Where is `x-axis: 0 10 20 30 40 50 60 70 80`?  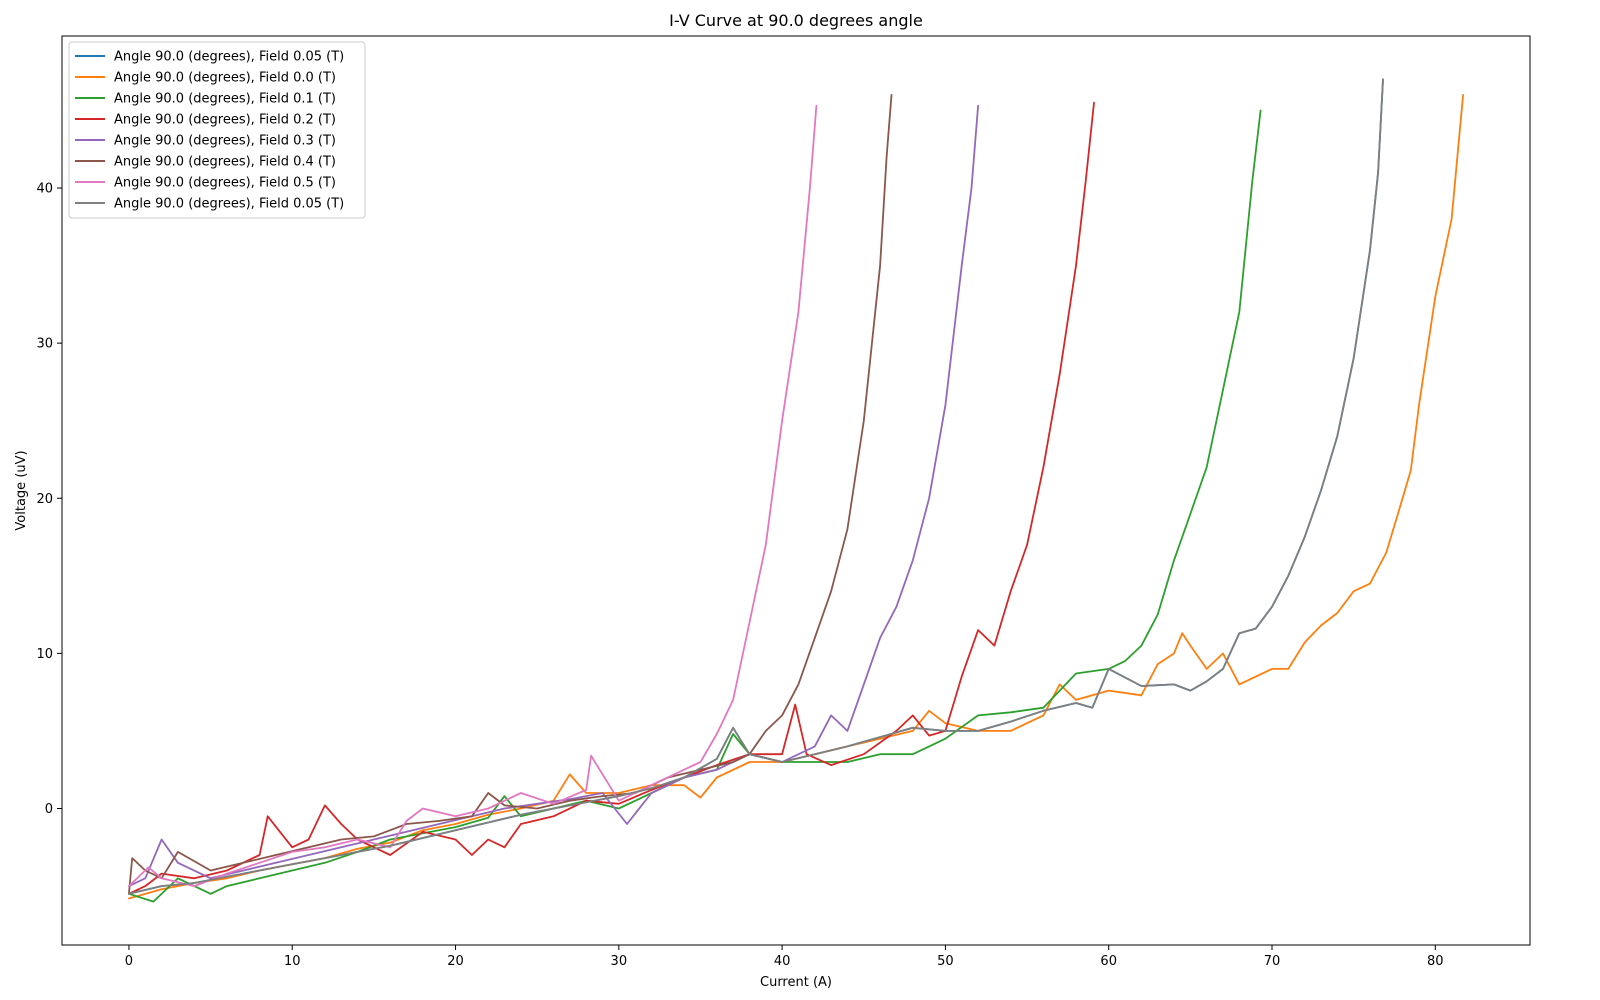
x-axis: 0 10 20 30 40 50 60 70 80 is located at coordinates (784, 957).